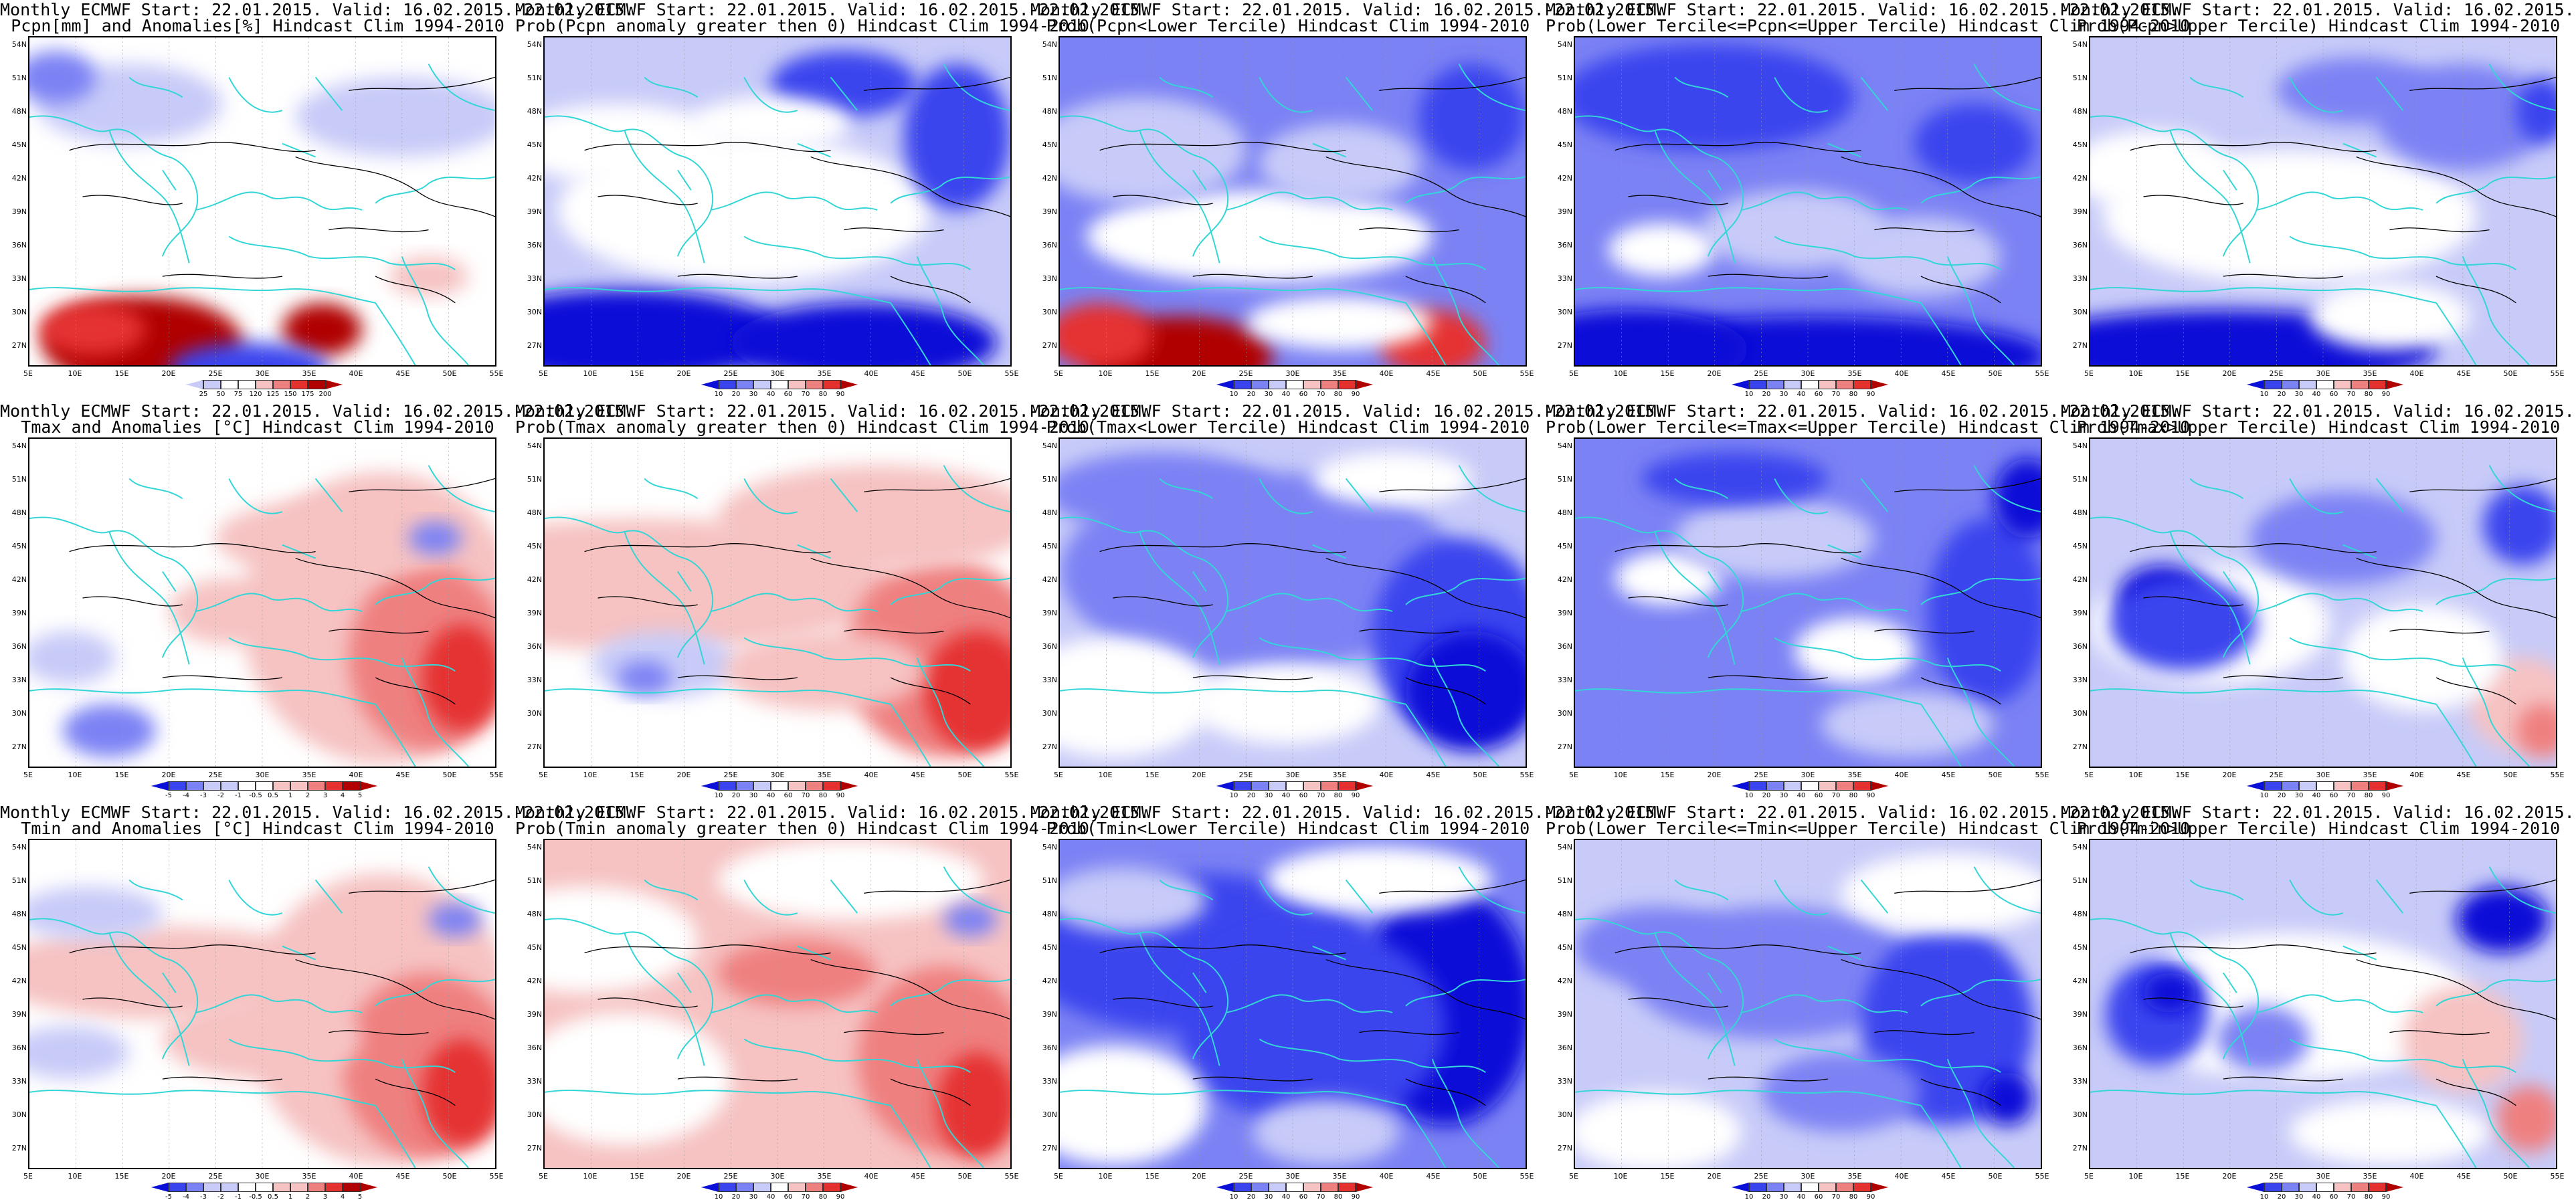 The width and height of the screenshot is (2576, 1204). I want to click on latitude-label: 27N, so click(1565, 1148).